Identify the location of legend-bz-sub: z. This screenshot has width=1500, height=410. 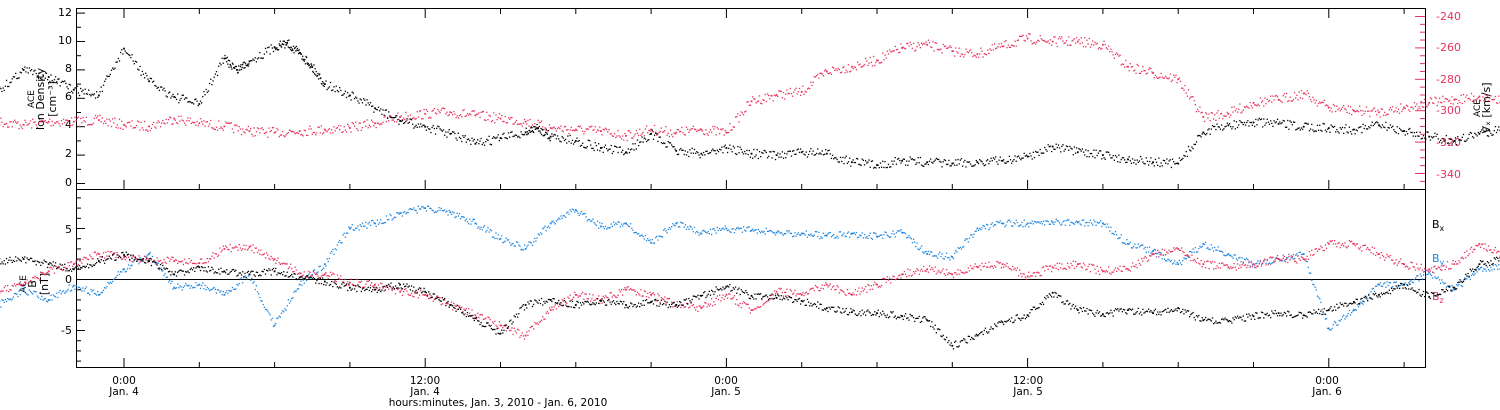
(1442, 300).